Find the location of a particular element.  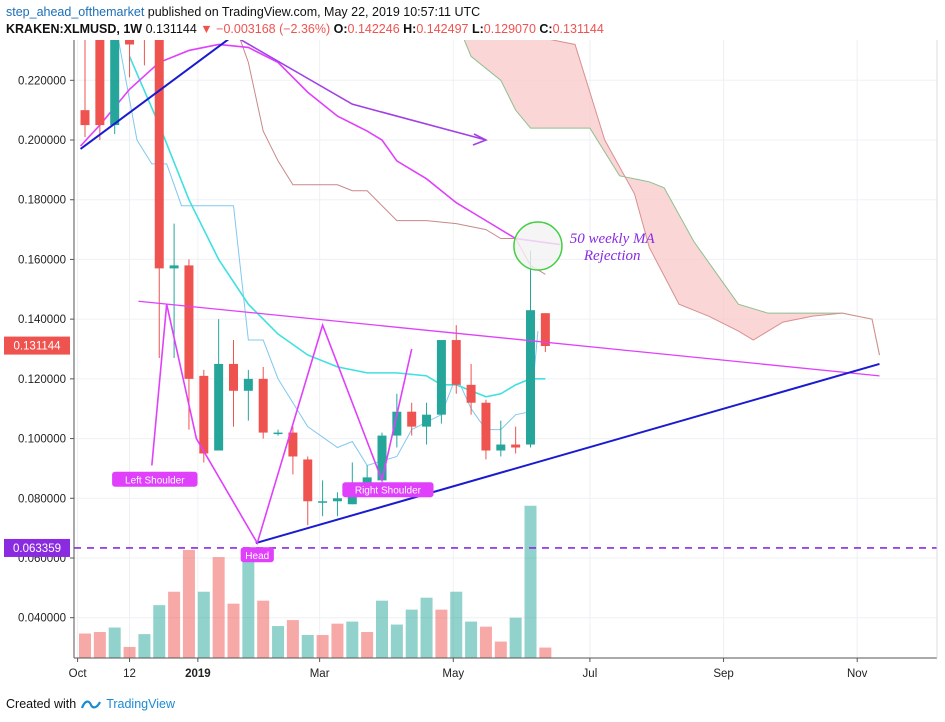

footer: Created with TradingView is located at coordinates (90, 704).